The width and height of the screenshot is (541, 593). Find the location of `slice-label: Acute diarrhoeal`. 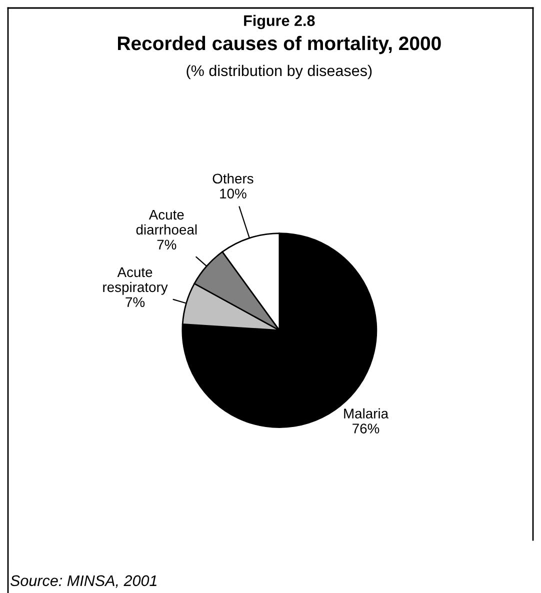

slice-label: Acute diarrhoeal is located at coordinates (166, 222).